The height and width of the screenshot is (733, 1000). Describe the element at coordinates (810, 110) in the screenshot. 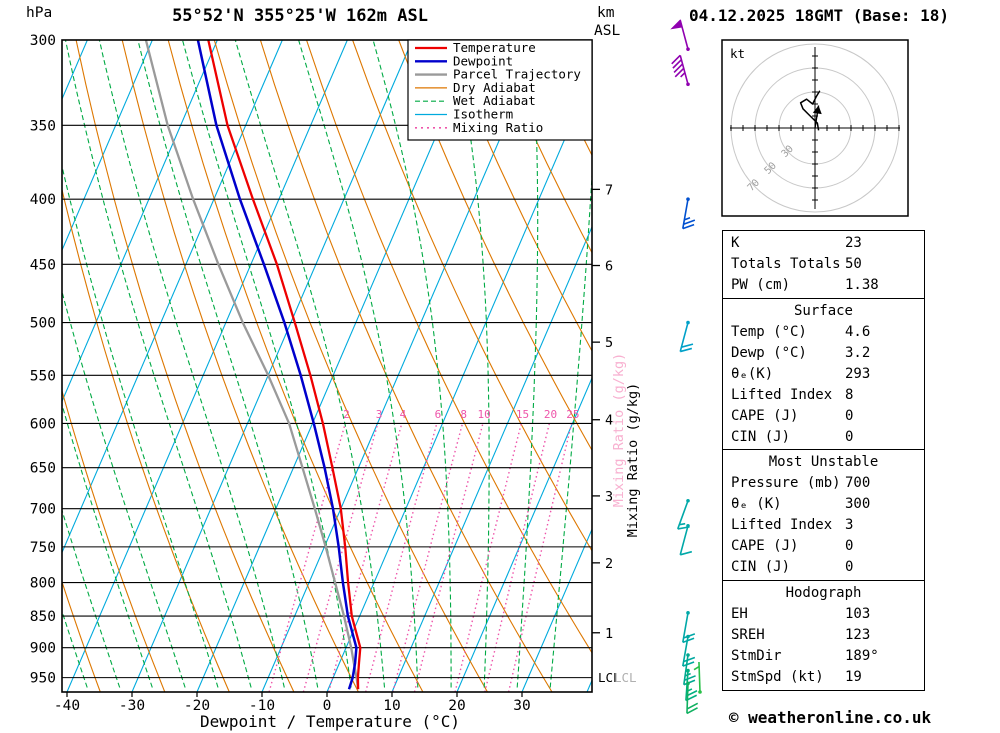

I see `hodograph-trace` at that location.